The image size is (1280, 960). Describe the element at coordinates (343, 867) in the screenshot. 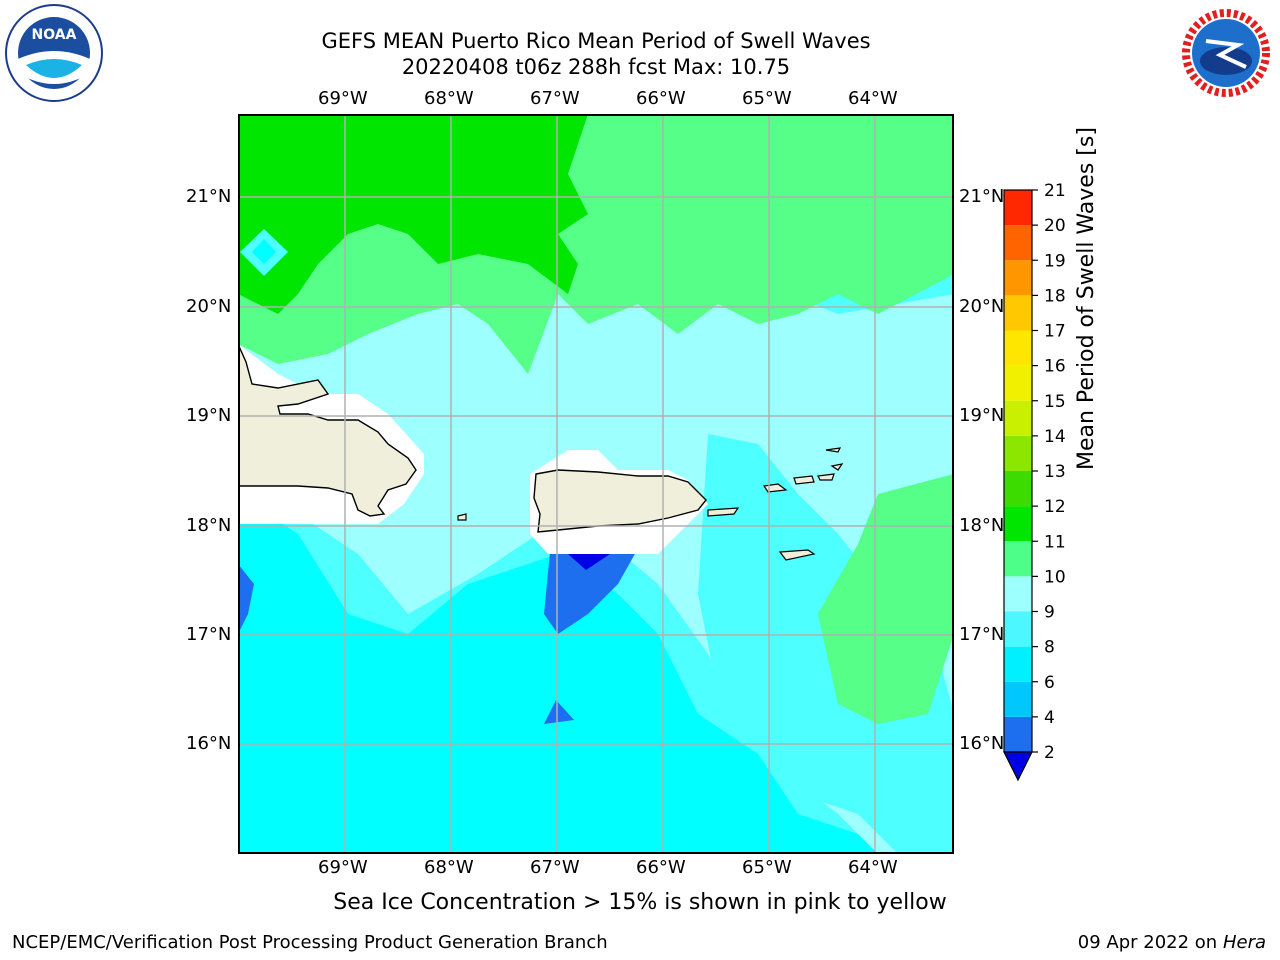

I see `lon-label-bottom: 69°W` at that location.